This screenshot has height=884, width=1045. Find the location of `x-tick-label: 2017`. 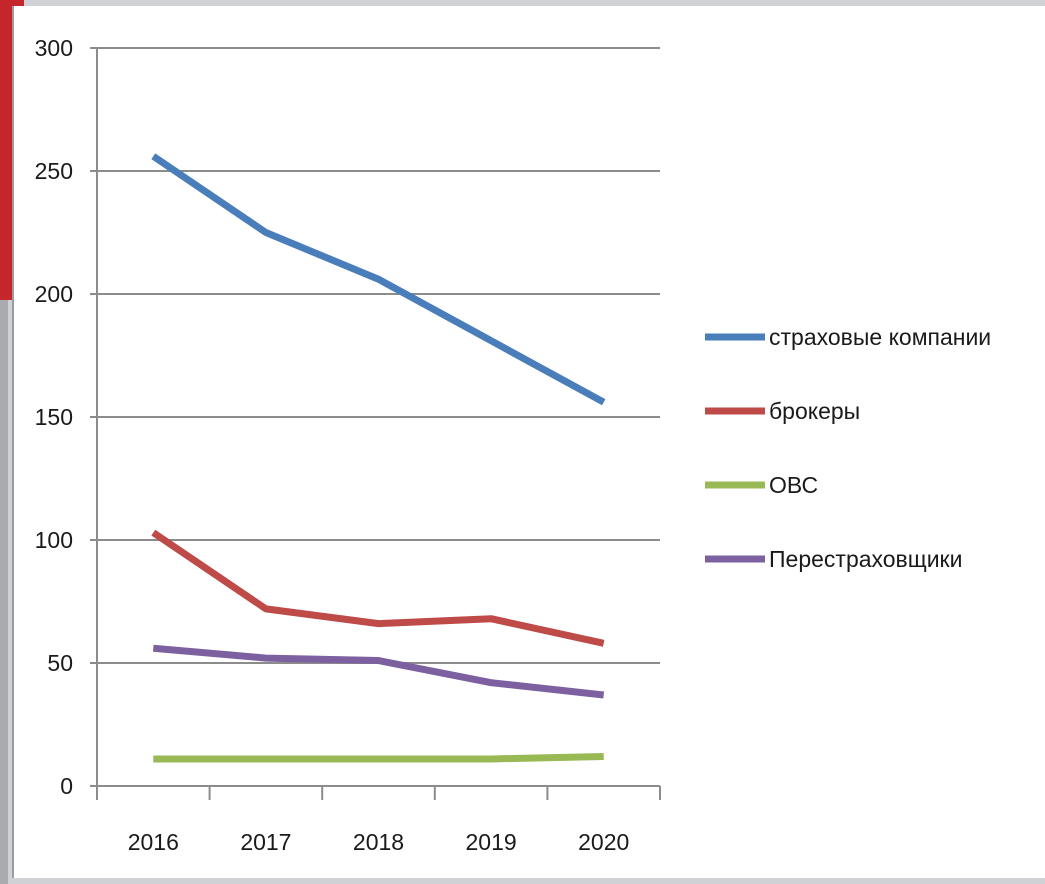

x-tick-label: 2017 is located at coordinates (265, 842).